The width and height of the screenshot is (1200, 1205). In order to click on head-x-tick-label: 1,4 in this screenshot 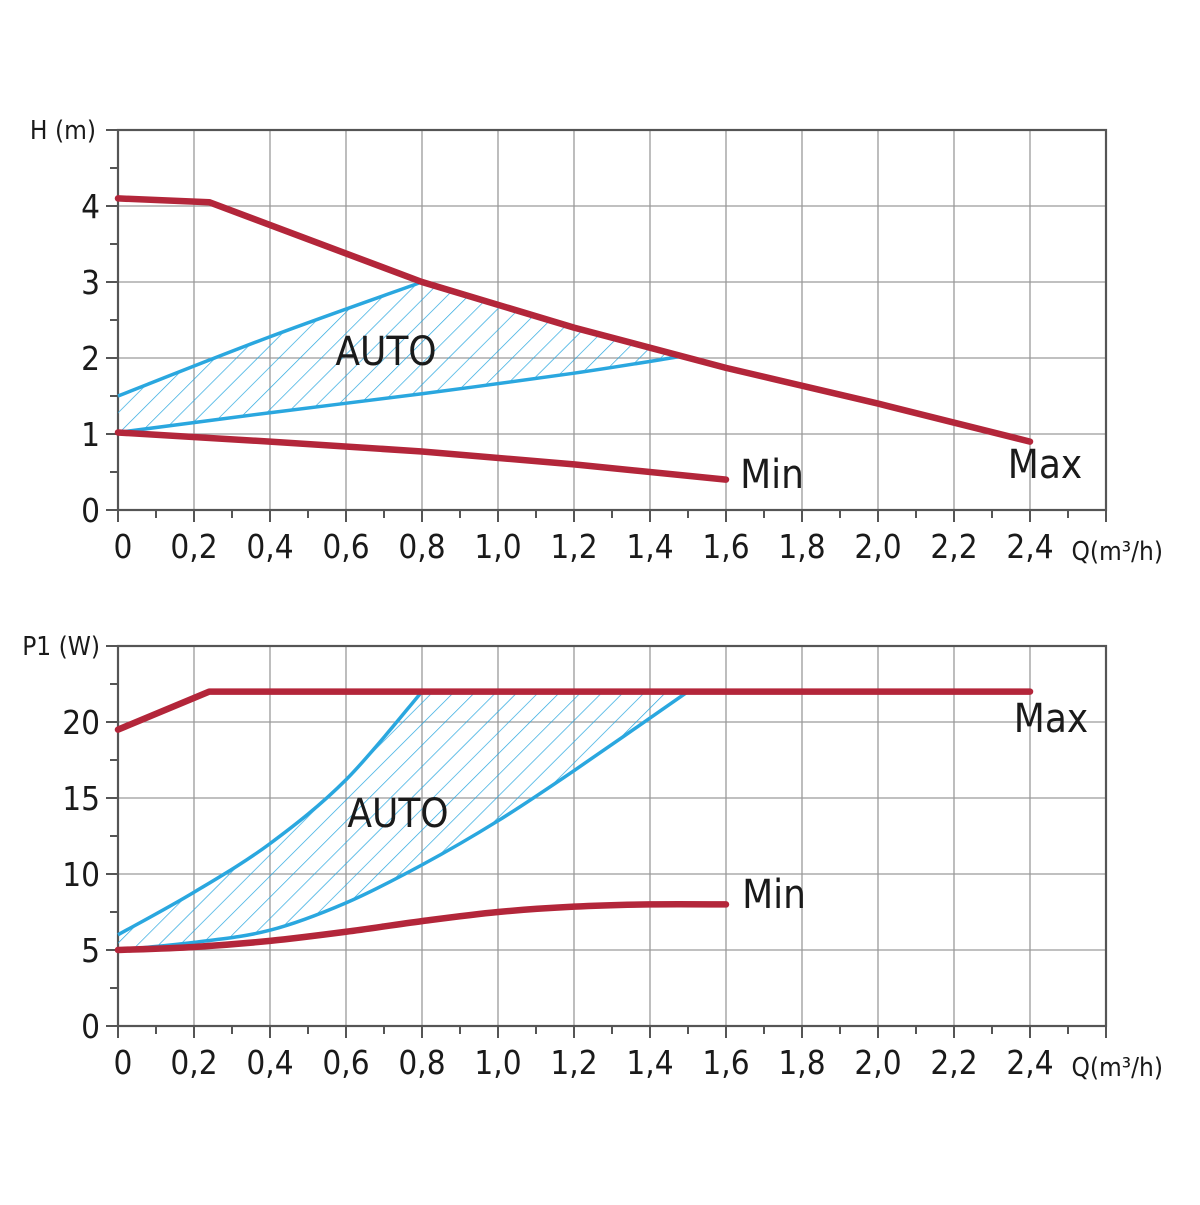, I will do `click(649, 546)`.